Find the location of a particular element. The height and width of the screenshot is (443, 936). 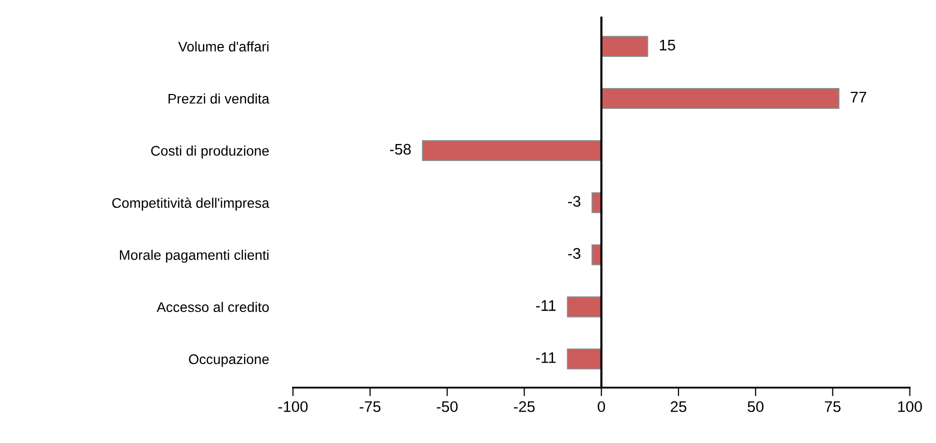

y-tick-label: Occupazione is located at coordinates (228, 360).